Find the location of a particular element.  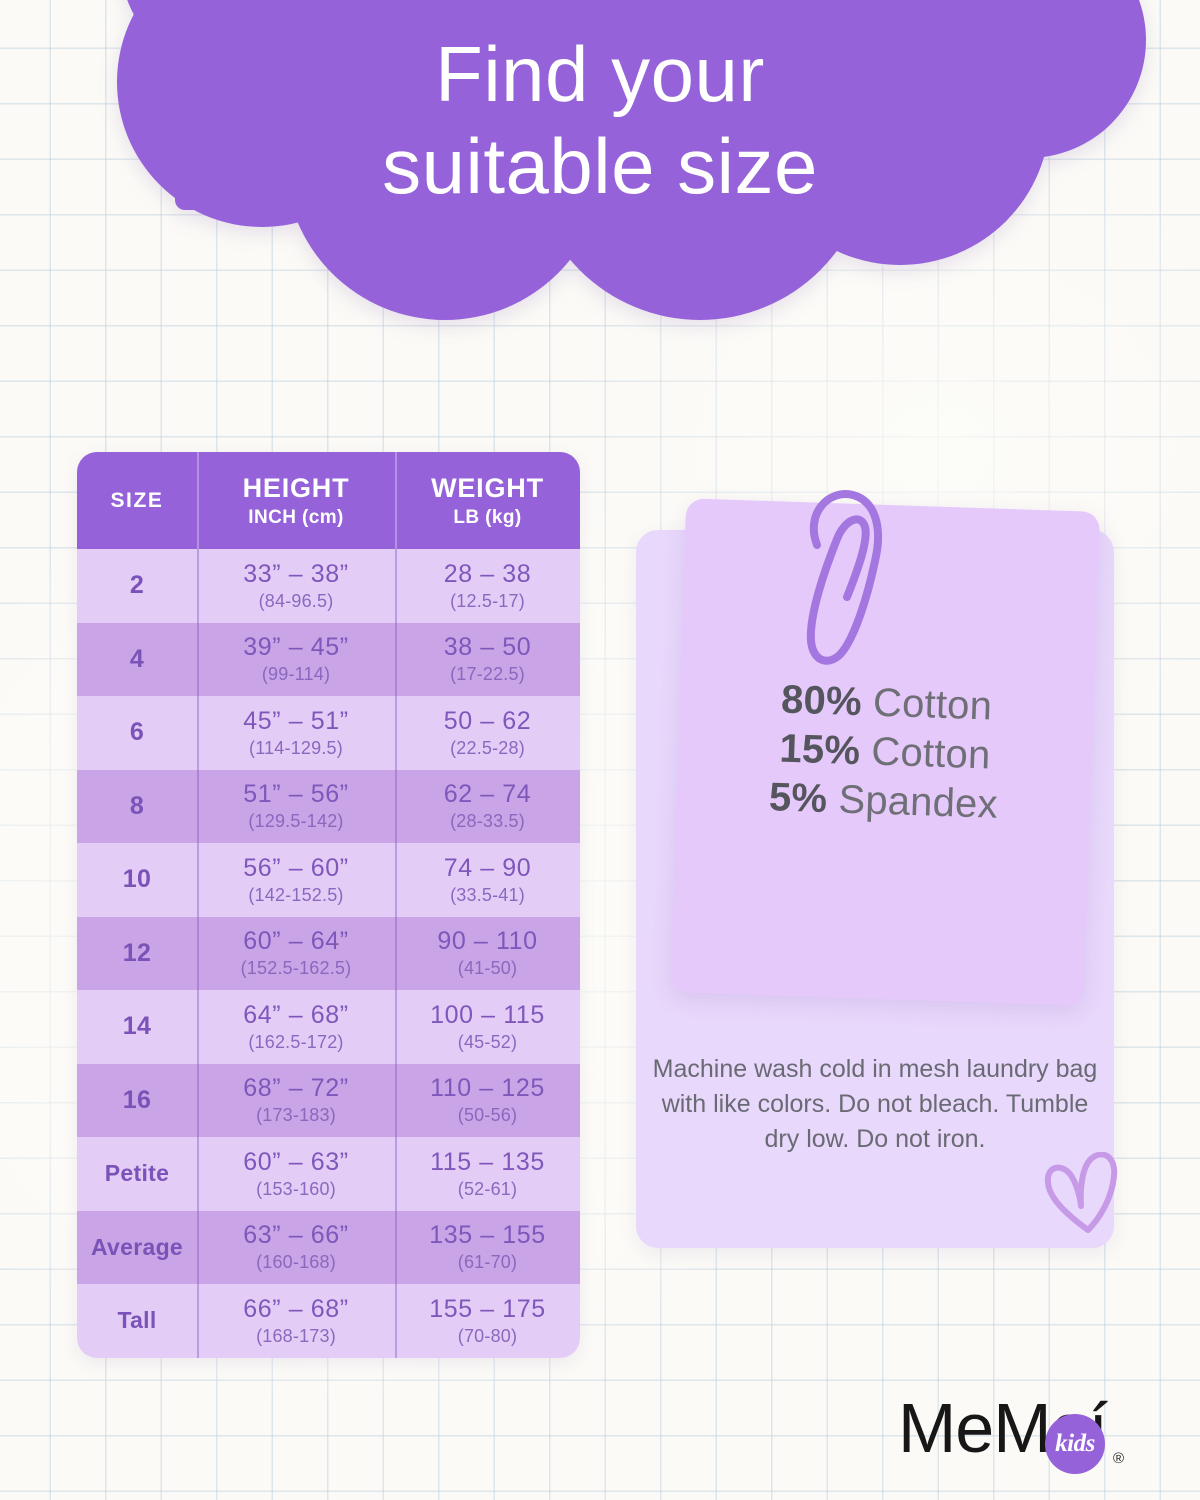

weight-kg: (17-22.5) is located at coordinates (487, 674).